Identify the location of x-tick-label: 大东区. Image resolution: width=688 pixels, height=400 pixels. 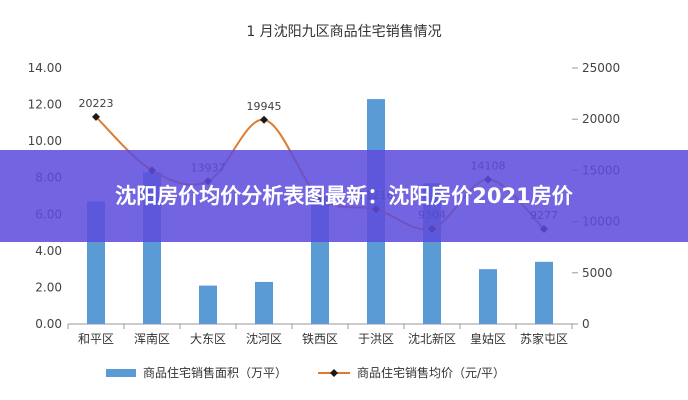
(208, 339).